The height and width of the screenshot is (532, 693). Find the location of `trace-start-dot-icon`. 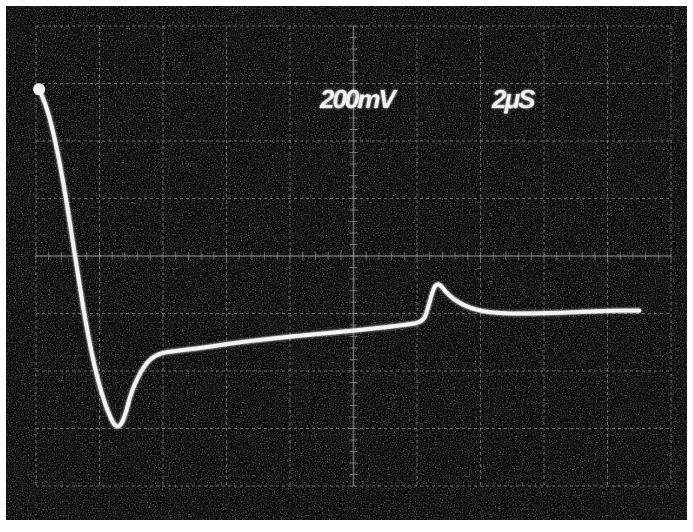

trace-start-dot-icon is located at coordinates (39, 89).